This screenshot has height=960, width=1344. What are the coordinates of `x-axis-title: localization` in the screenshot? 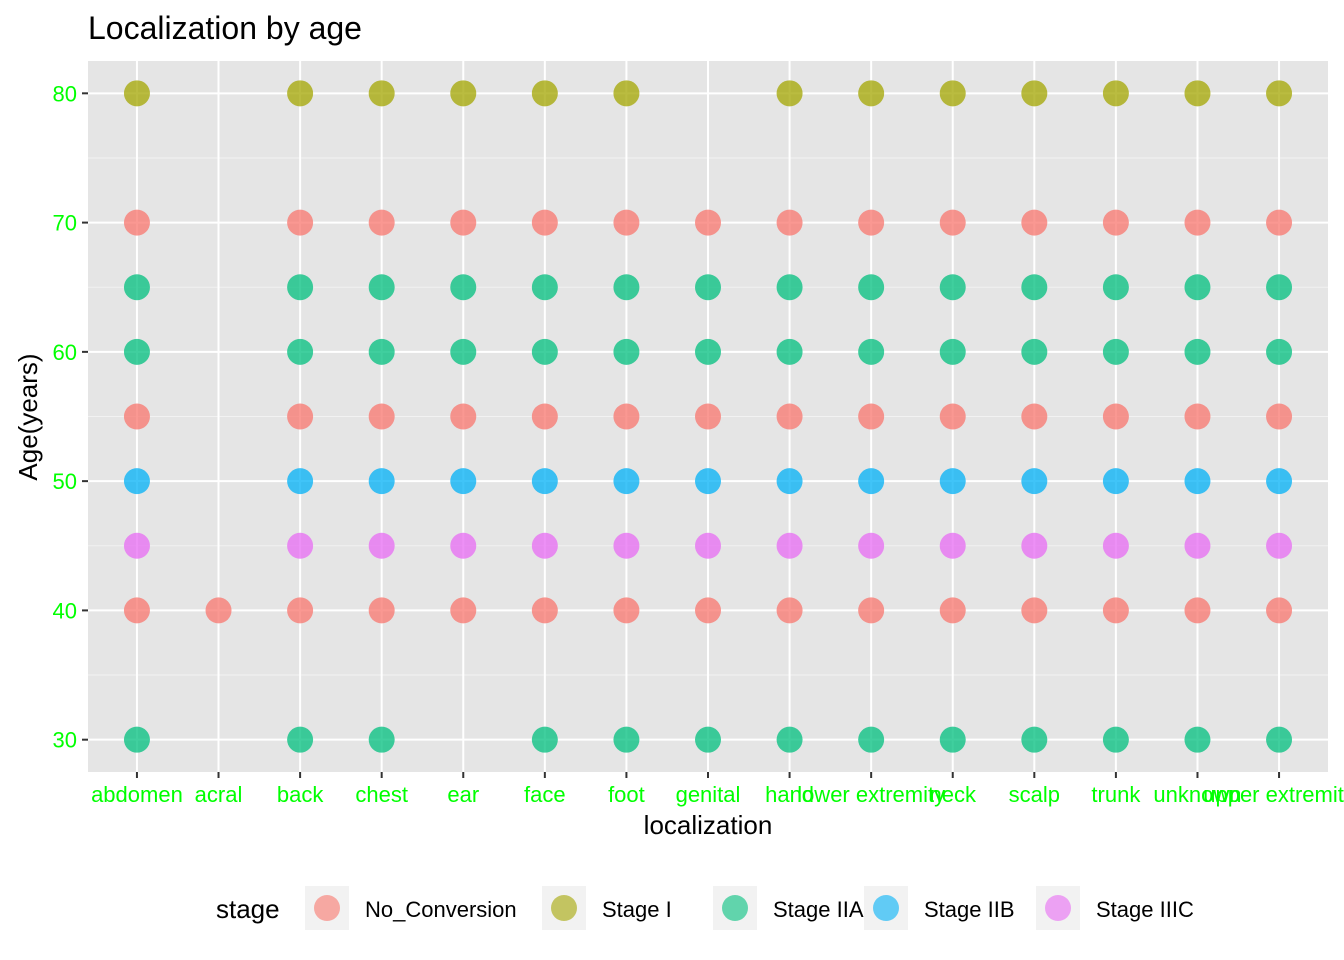 It's located at (708, 825).